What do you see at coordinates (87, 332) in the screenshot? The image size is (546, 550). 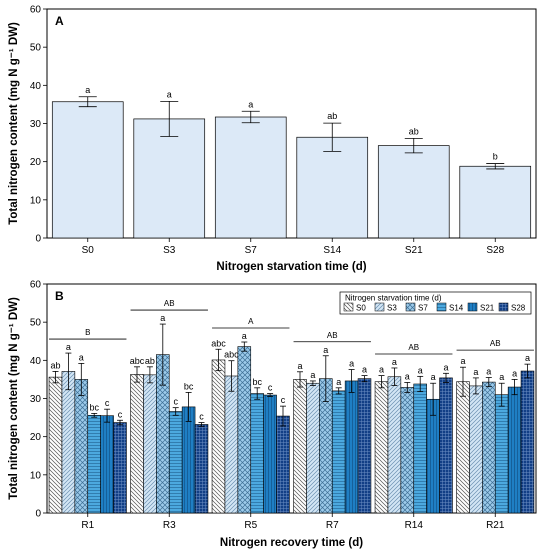 I see `group-letter-R1: B` at bounding box center [87, 332].